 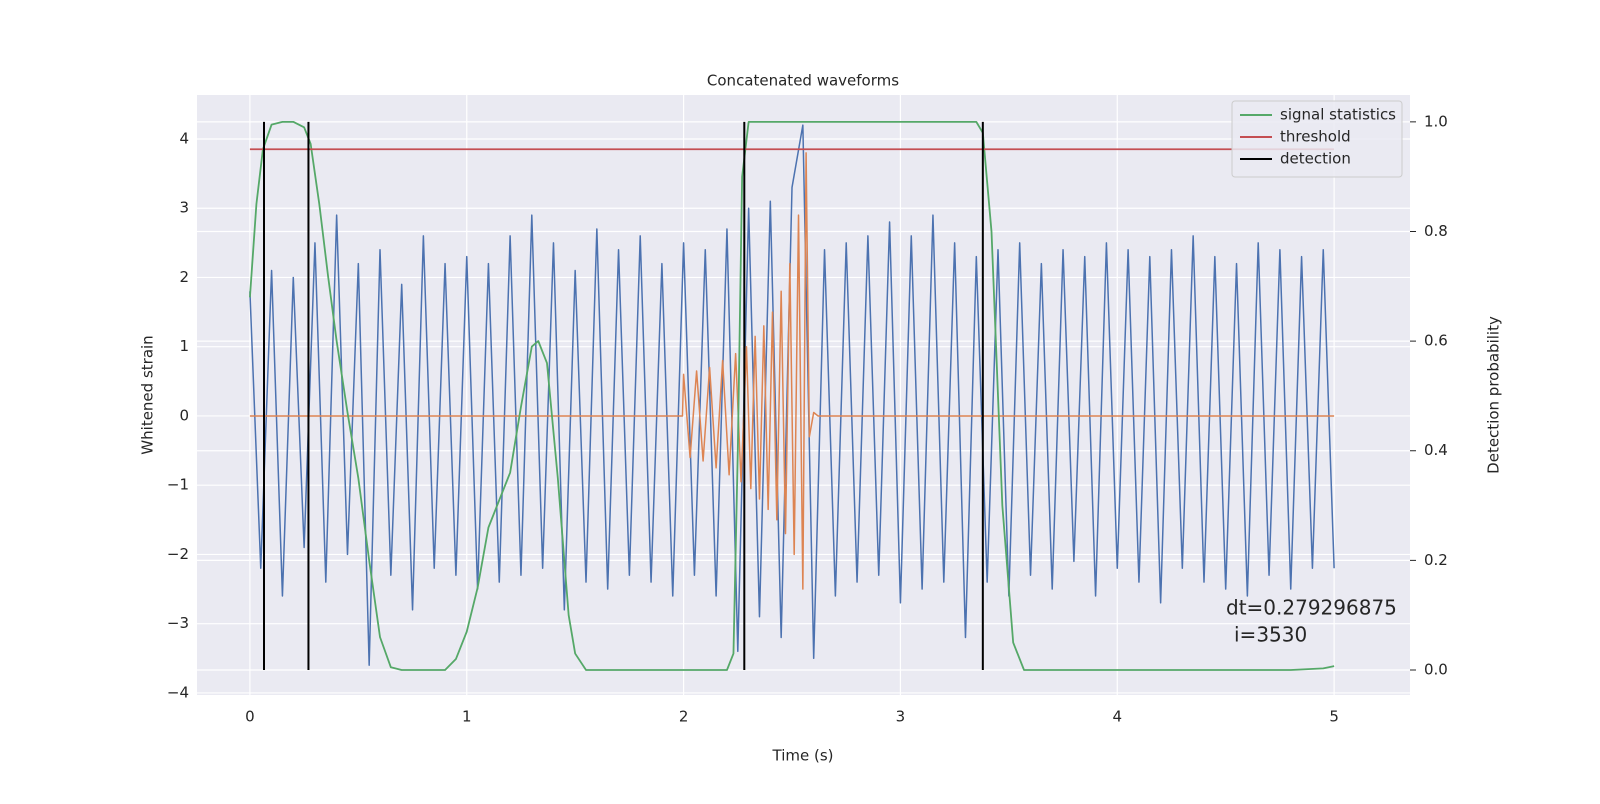 What do you see at coordinates (148, 394) in the screenshot?
I see `y-axis-label: Whitened strain` at bounding box center [148, 394].